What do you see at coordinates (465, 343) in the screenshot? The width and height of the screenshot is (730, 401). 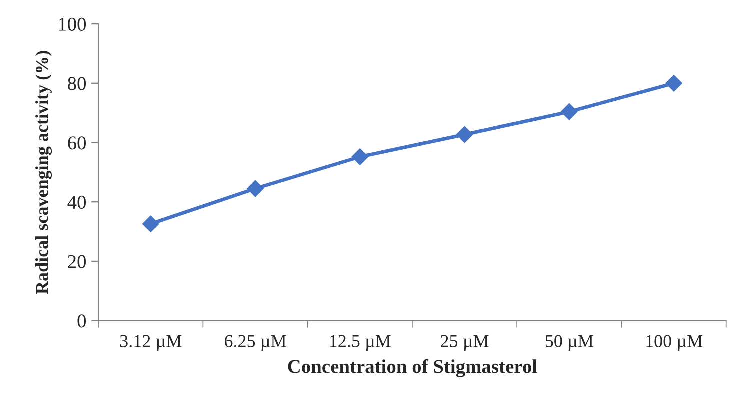 I see `x-tick-label: 25 µM` at bounding box center [465, 343].